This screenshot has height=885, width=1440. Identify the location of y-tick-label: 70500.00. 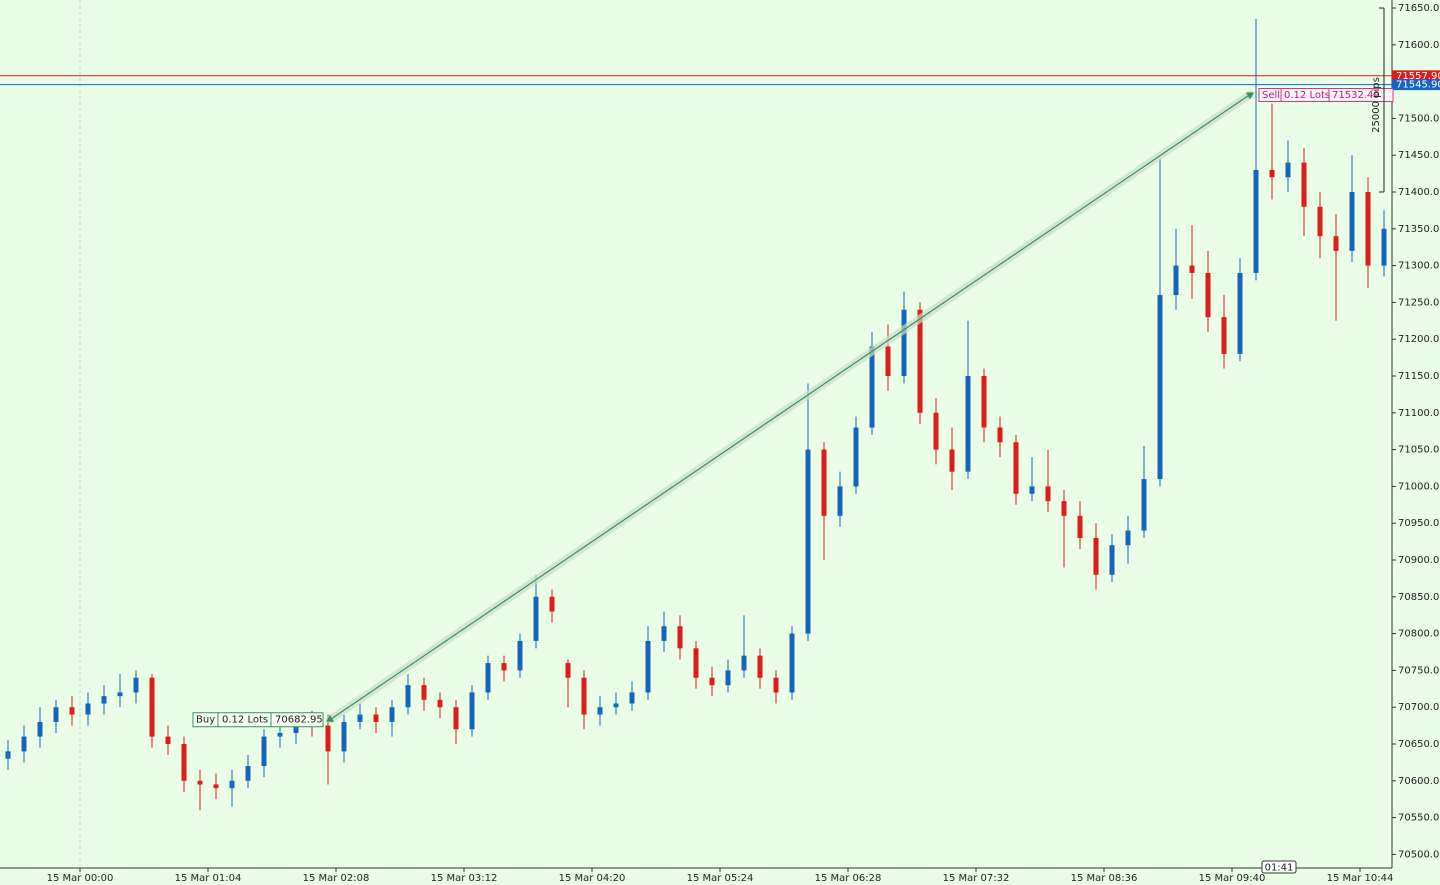
(1419, 854).